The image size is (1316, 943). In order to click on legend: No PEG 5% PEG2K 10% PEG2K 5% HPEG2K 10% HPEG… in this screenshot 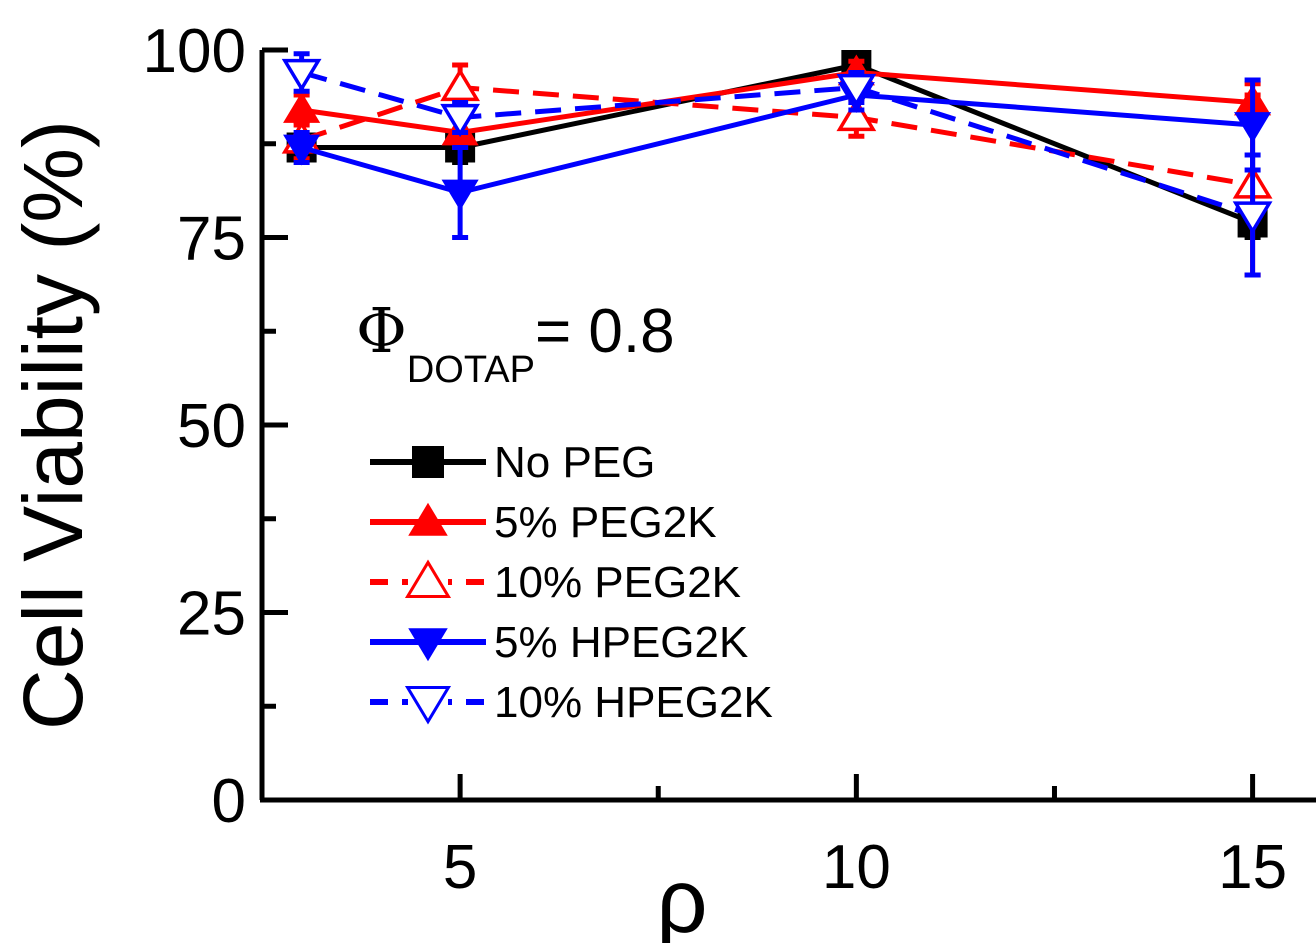, I will do `click(571, 582)`.